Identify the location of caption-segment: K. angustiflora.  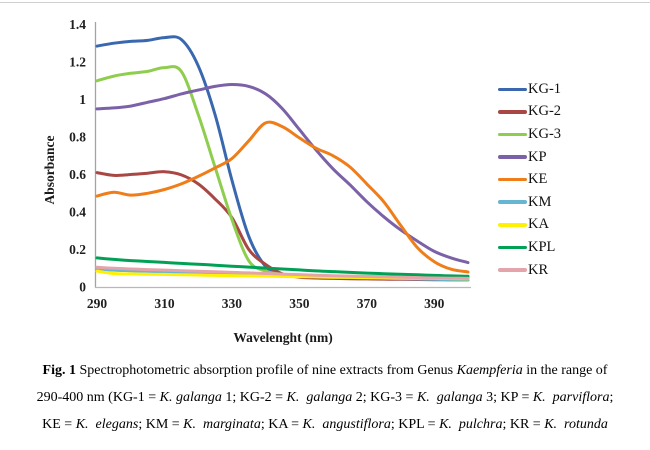
(346, 424).